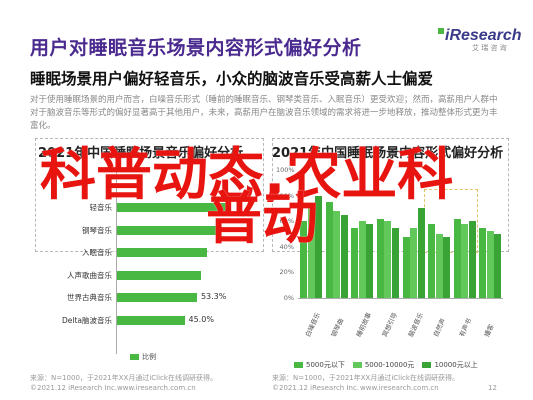 The image size is (533, 400). Describe the element at coordinates (286, 195) in the screenshot. I see `right-y-tick: 80%` at that location.